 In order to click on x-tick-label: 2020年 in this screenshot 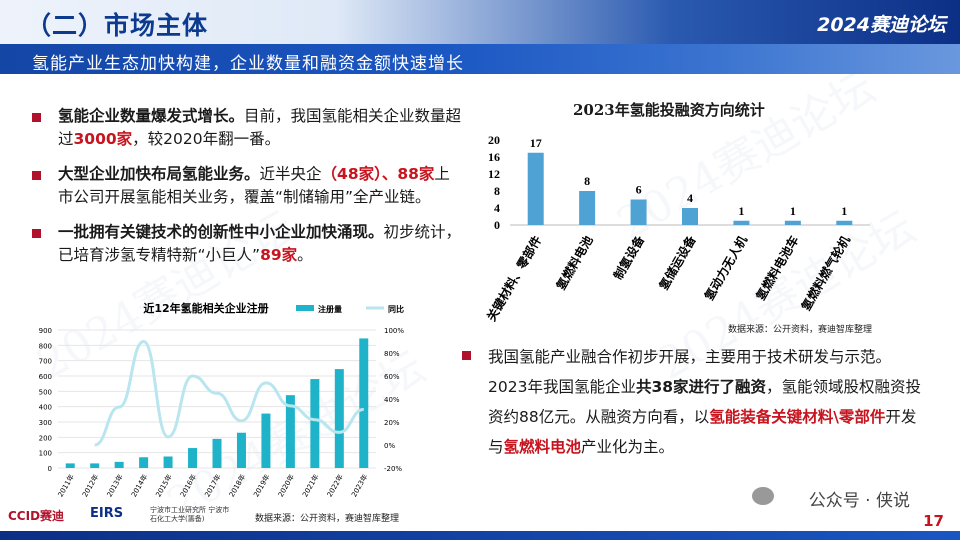, I will do `click(286, 486)`.